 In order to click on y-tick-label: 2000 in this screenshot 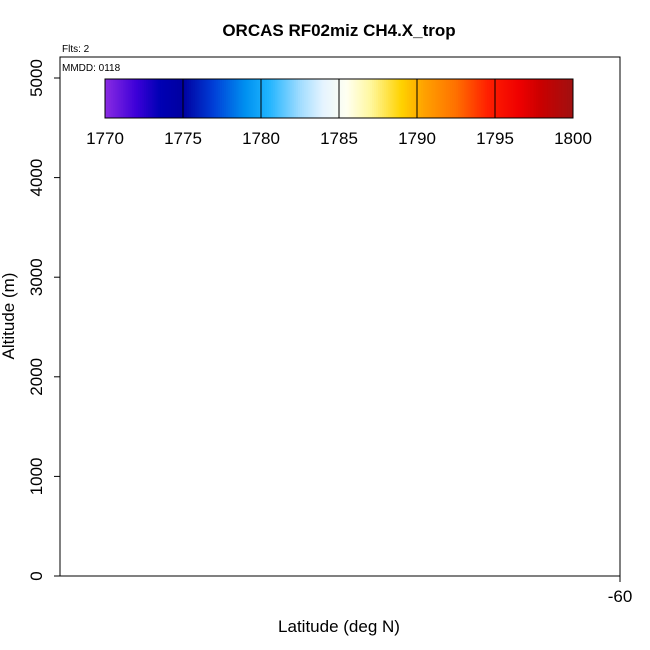, I will do `click(36, 377)`.